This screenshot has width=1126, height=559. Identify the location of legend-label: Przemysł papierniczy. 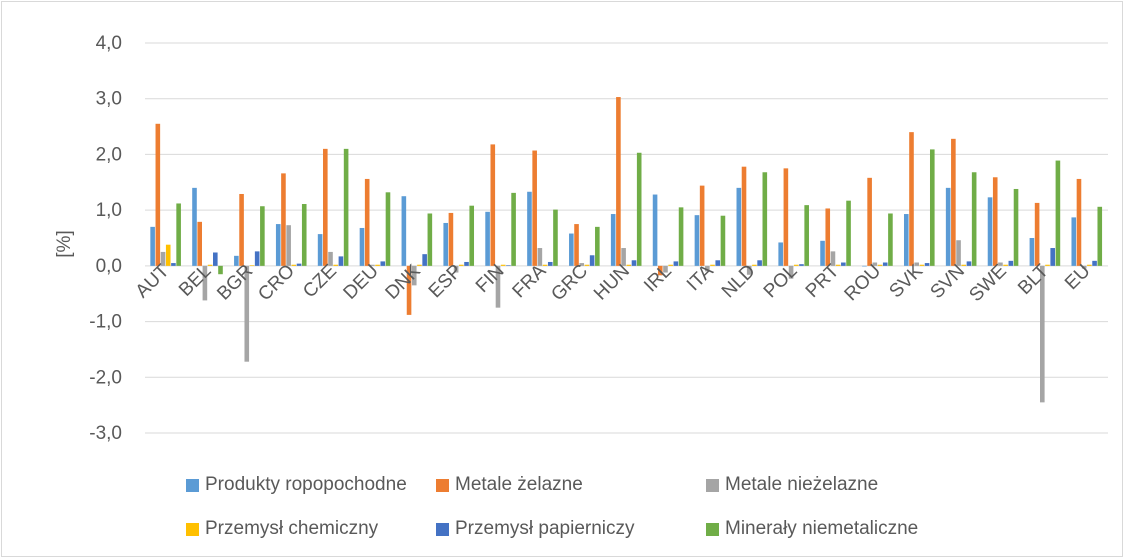
(545, 528).